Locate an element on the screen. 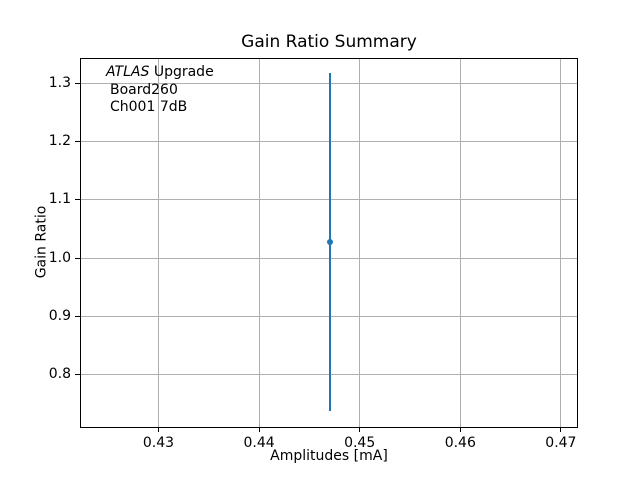 The height and width of the screenshot is (480, 640). x-axis-label: Amplitudes [mA] is located at coordinates (329, 456).